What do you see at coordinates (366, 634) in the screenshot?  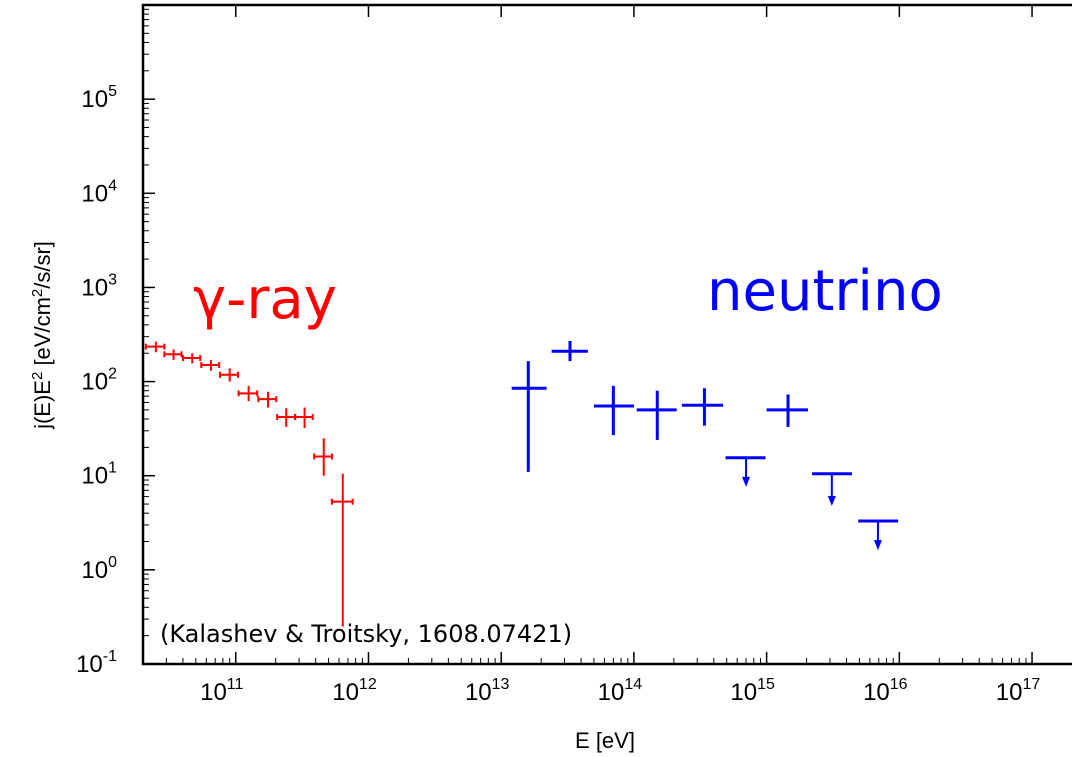 I see `citation-annotation: (Kalashev & Troitsky, 1608.07421)` at bounding box center [366, 634].